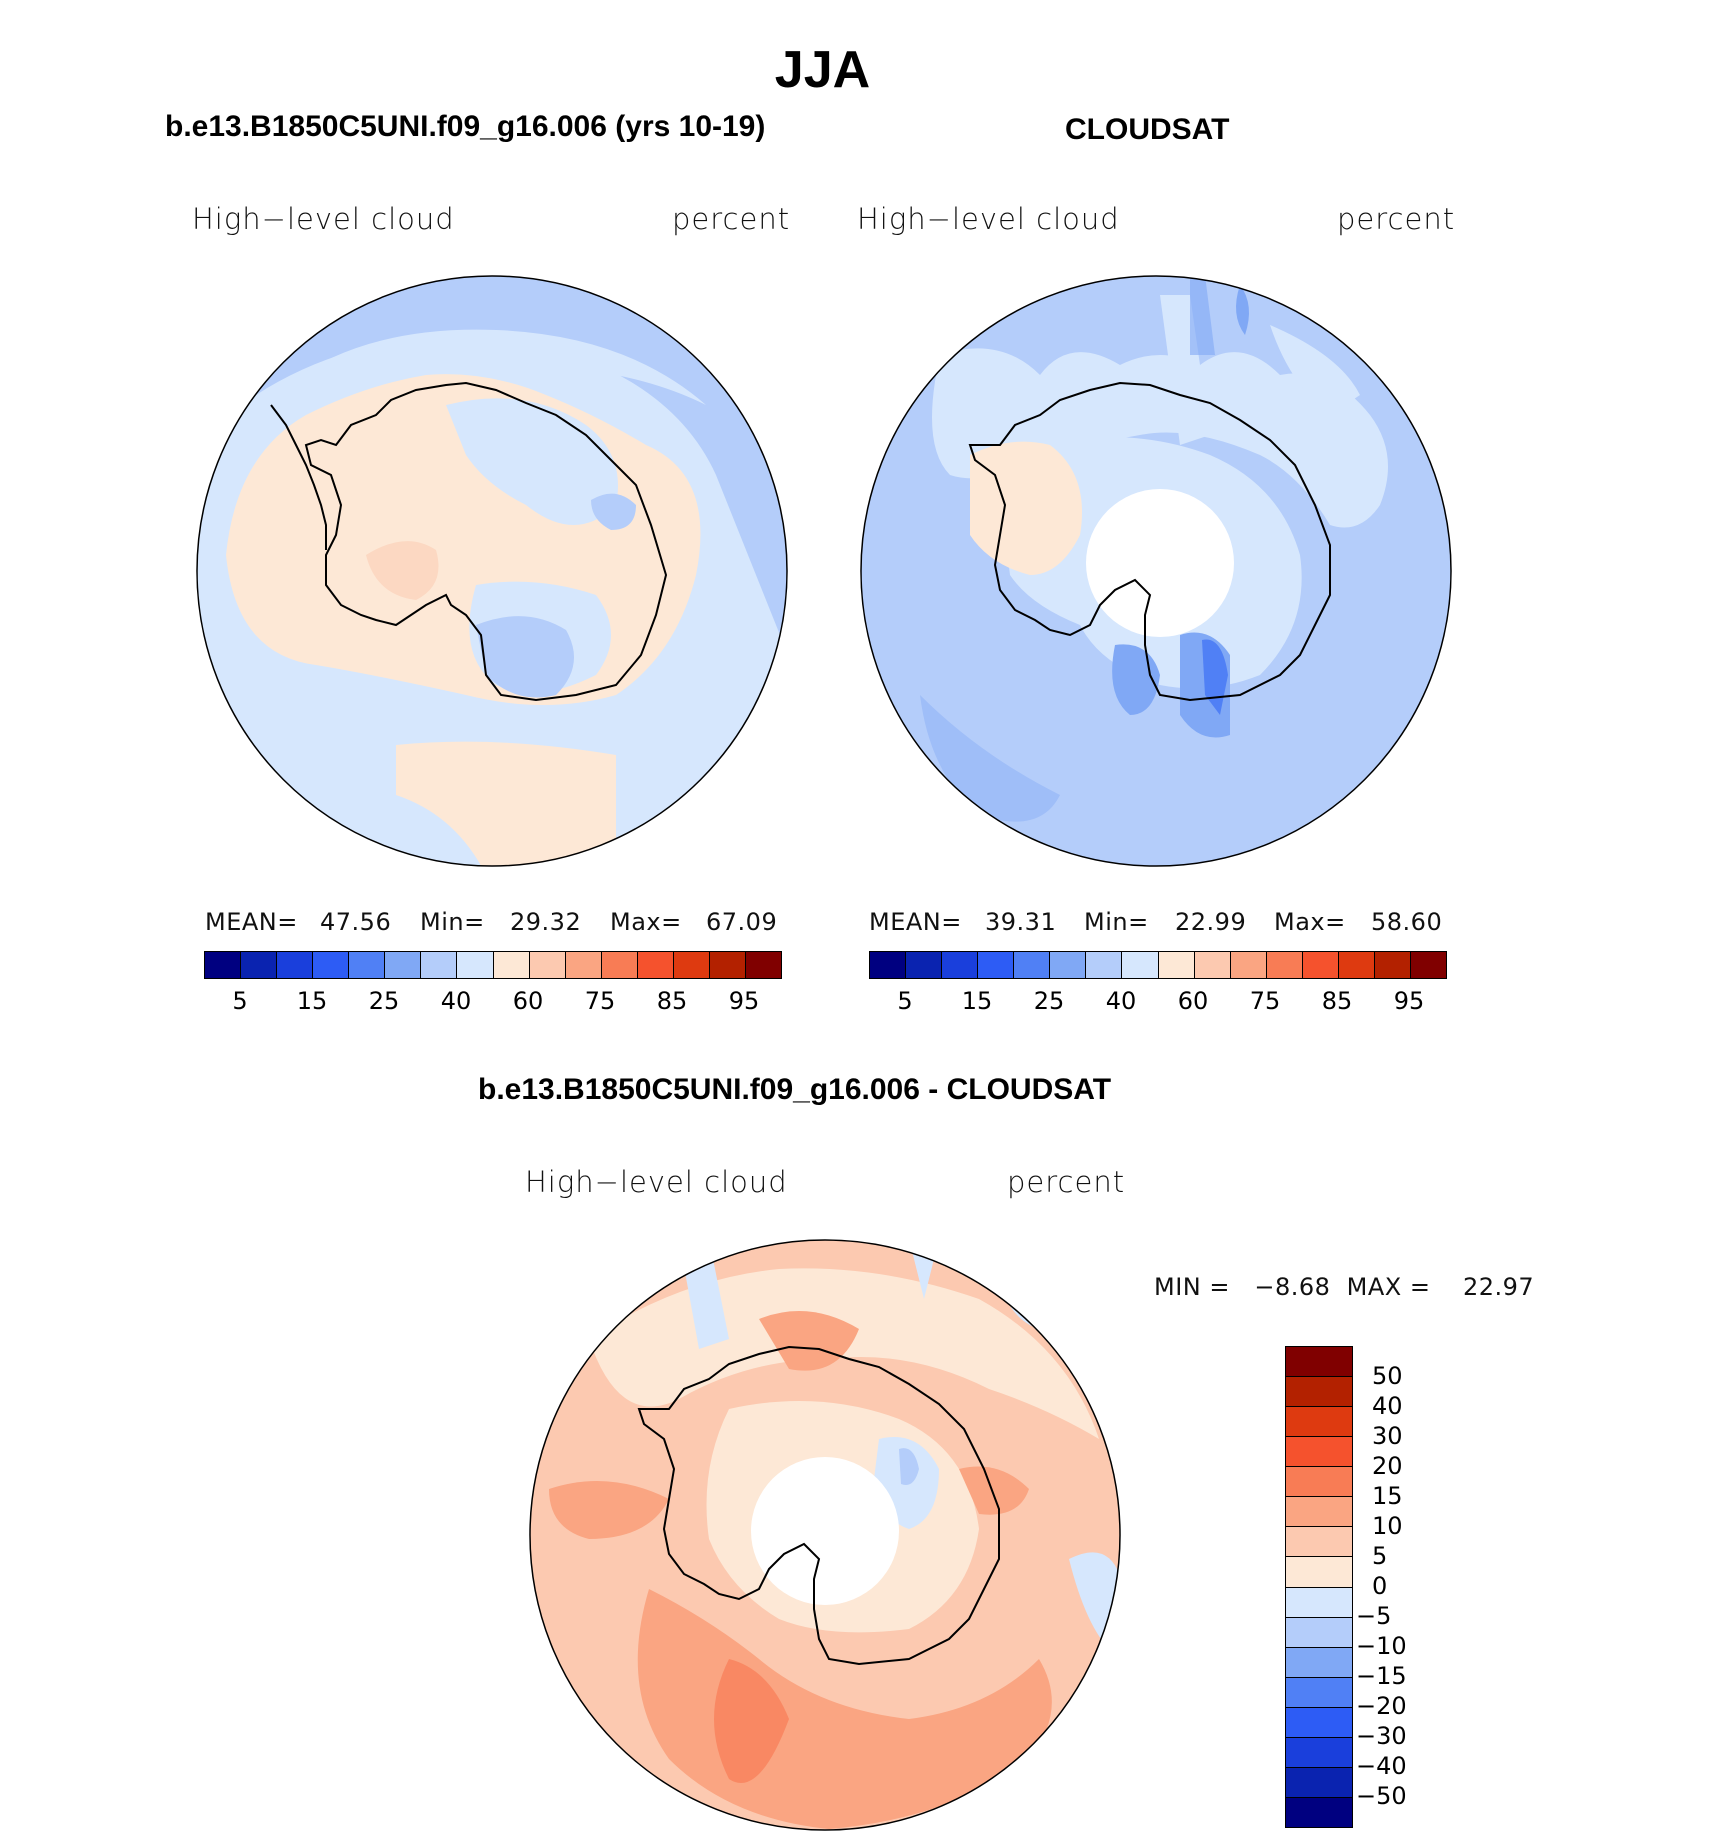  What do you see at coordinates (1156, 571) in the screenshot?
I see `panel-2-polar-map` at bounding box center [1156, 571].